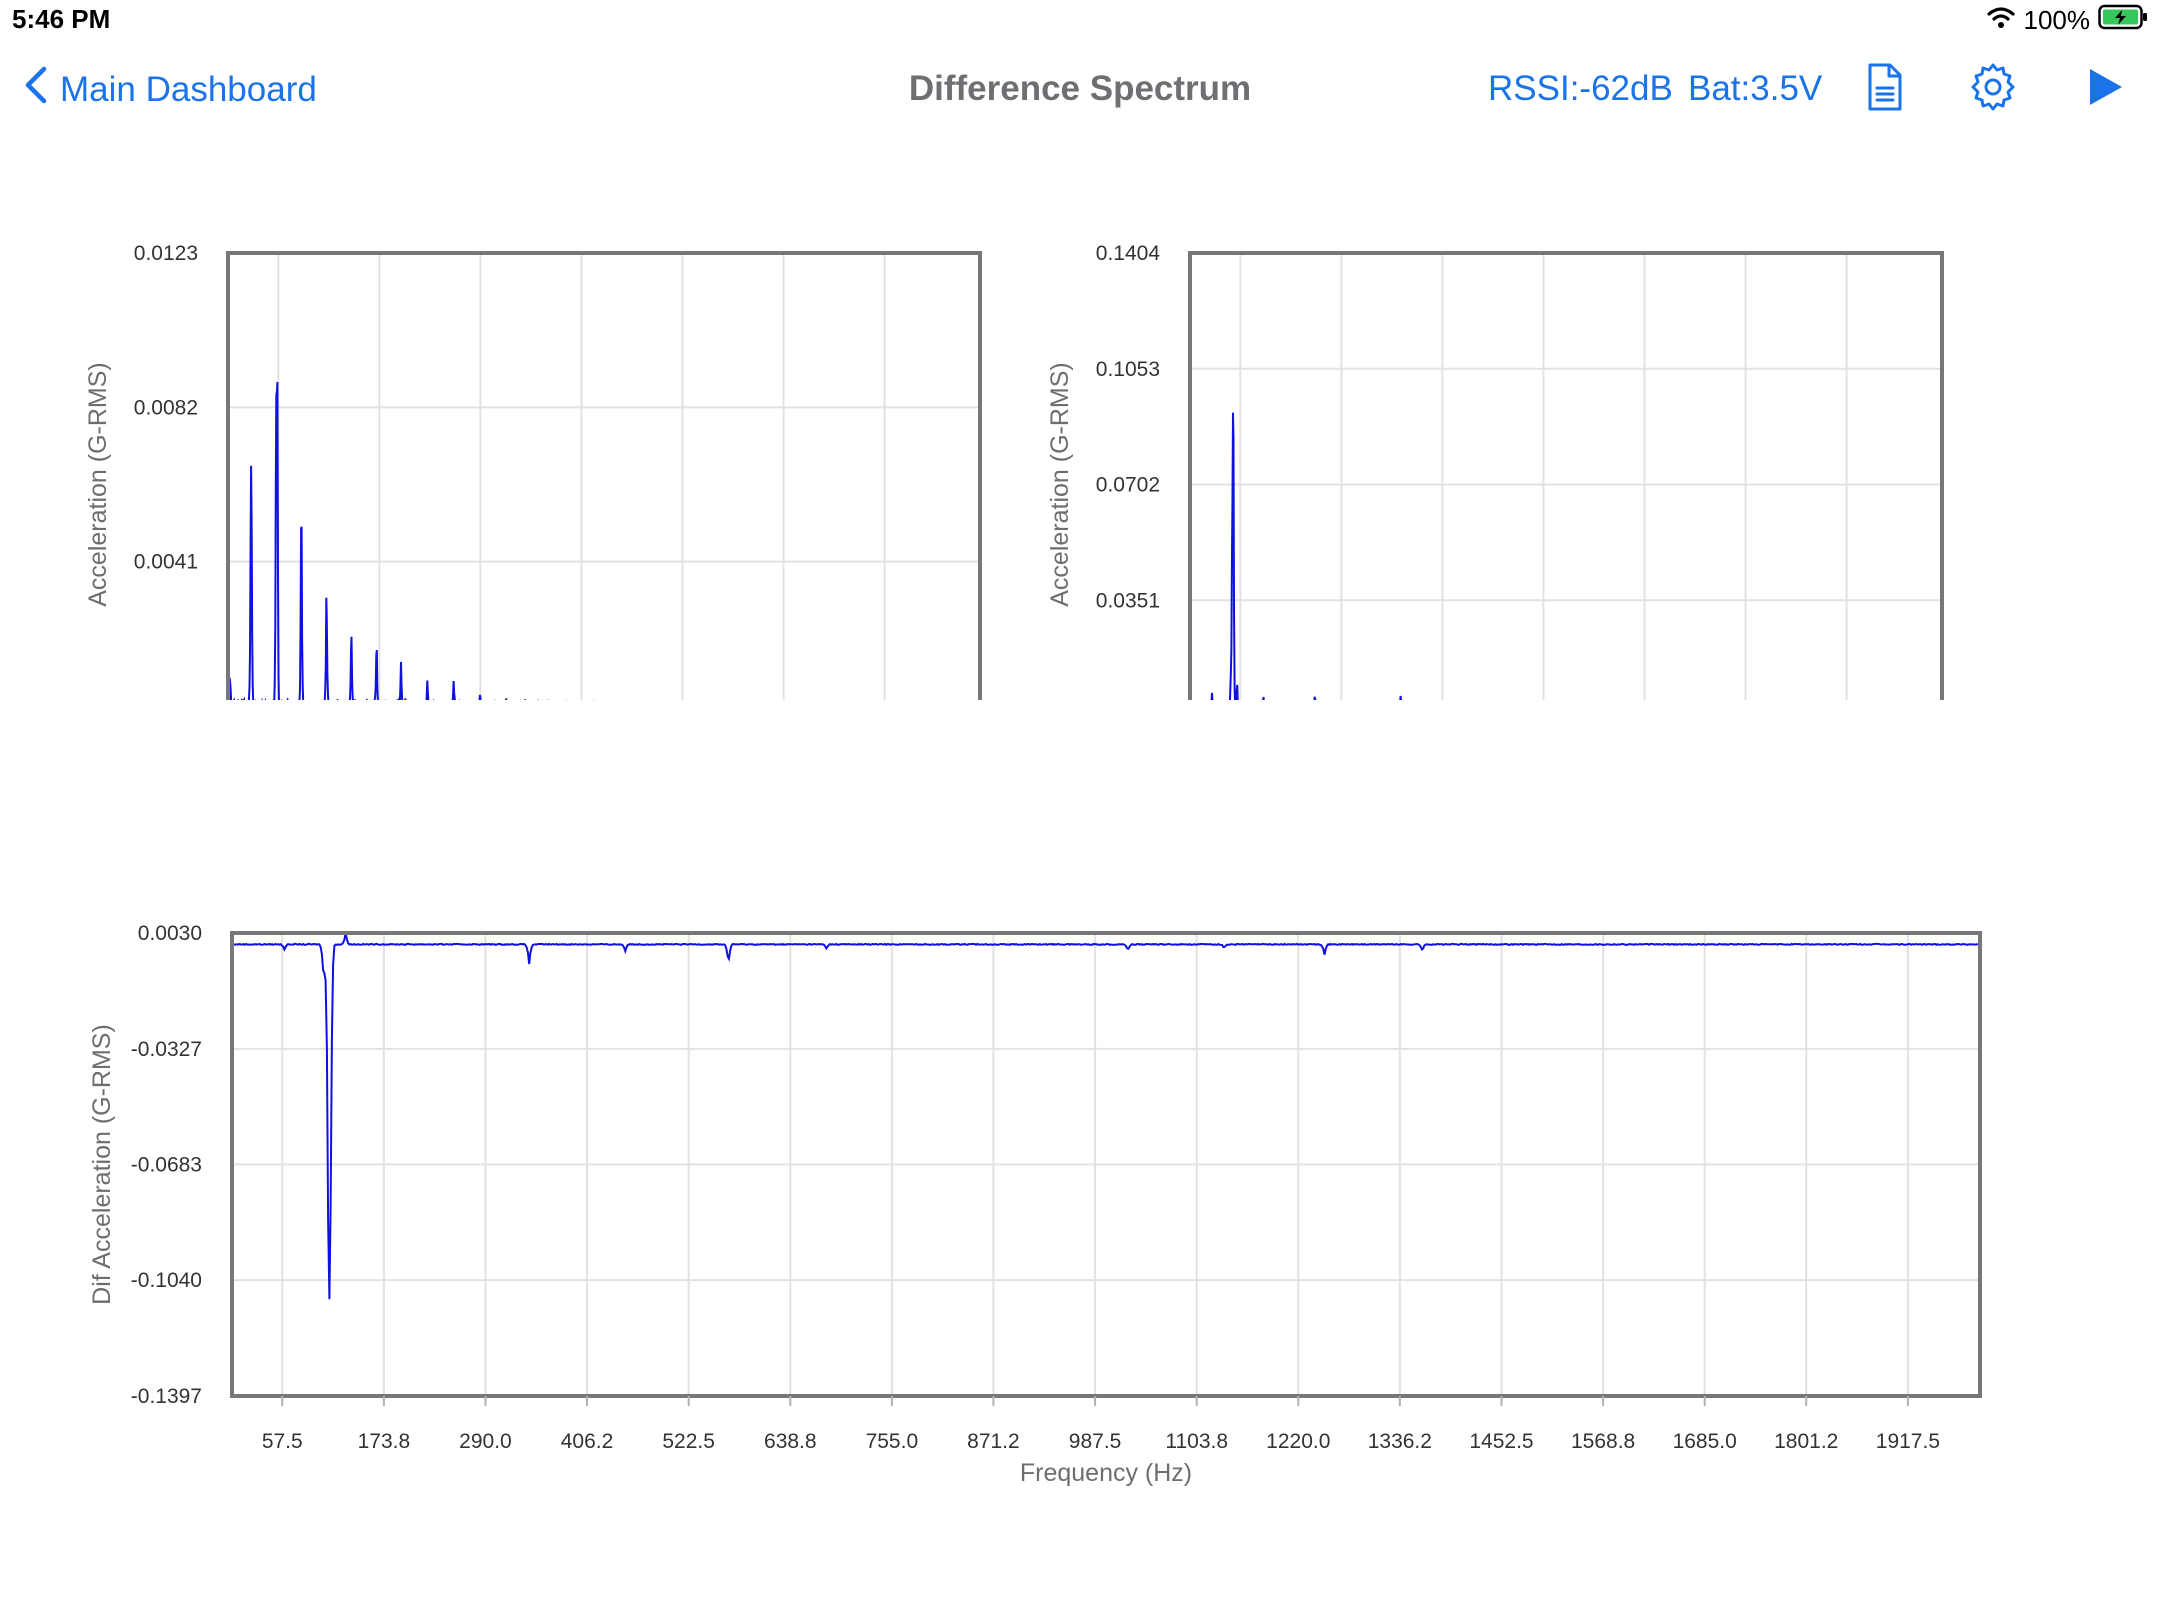 Image resolution: width=2160 pixels, height=1620 pixels. I want to click on battery-percent: 100%, so click(2057, 20).